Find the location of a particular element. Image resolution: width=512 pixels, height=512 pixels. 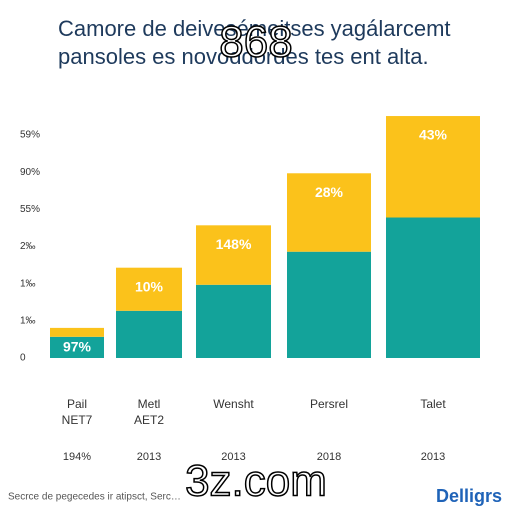

bar-annotation: 28% is located at coordinates (329, 192).